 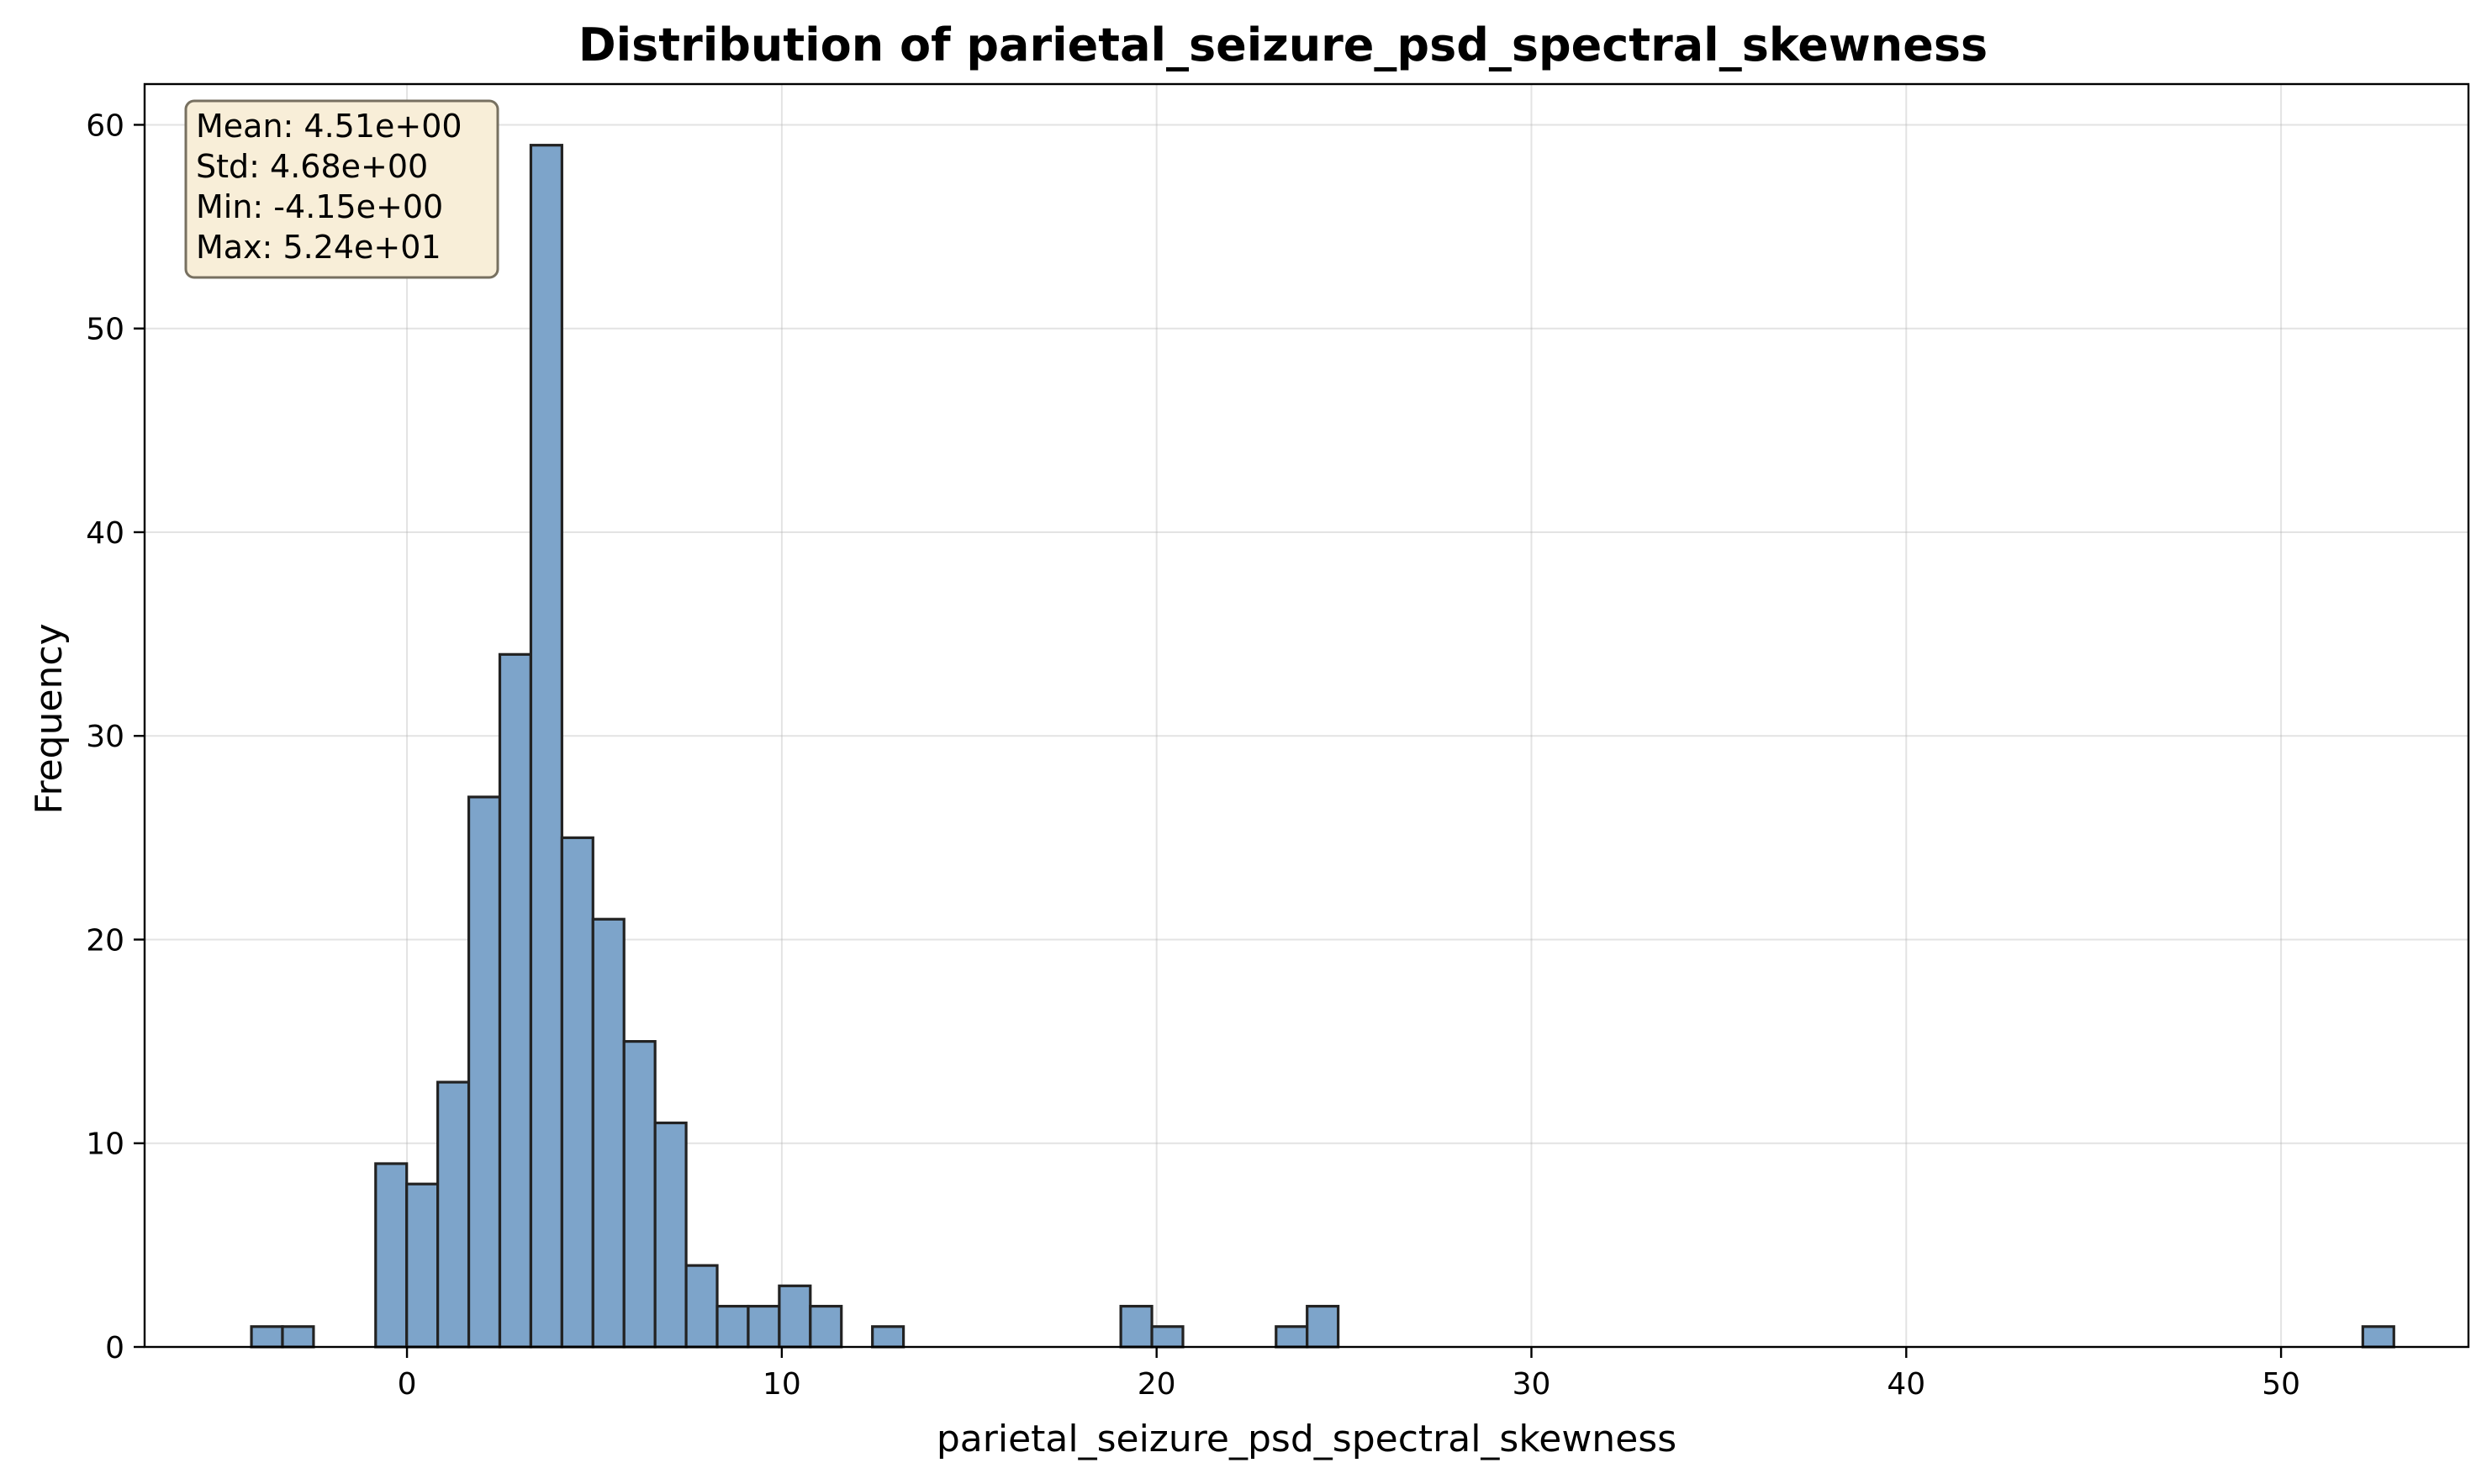 I want to click on stats-box-background, so click(x=341, y=189).